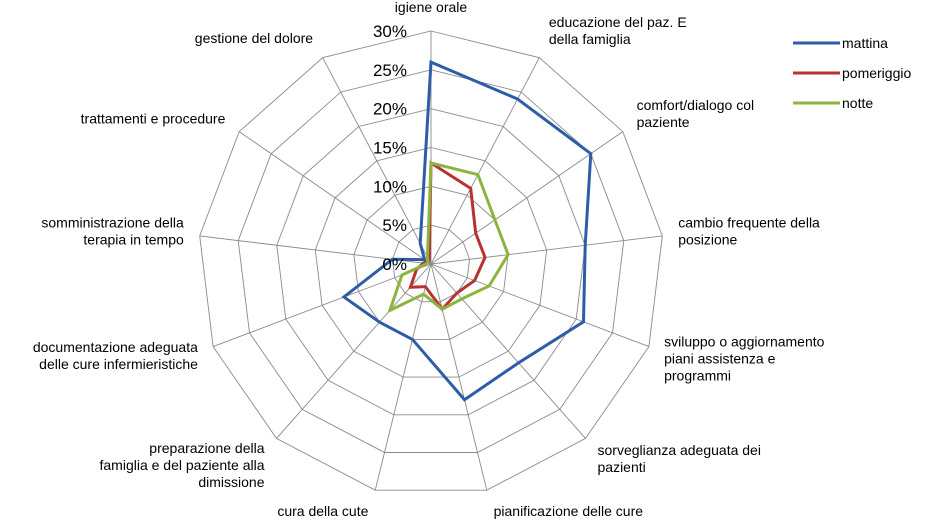  What do you see at coordinates (133, 239) in the screenshot?
I see `category-label: terapia in tempo` at bounding box center [133, 239].